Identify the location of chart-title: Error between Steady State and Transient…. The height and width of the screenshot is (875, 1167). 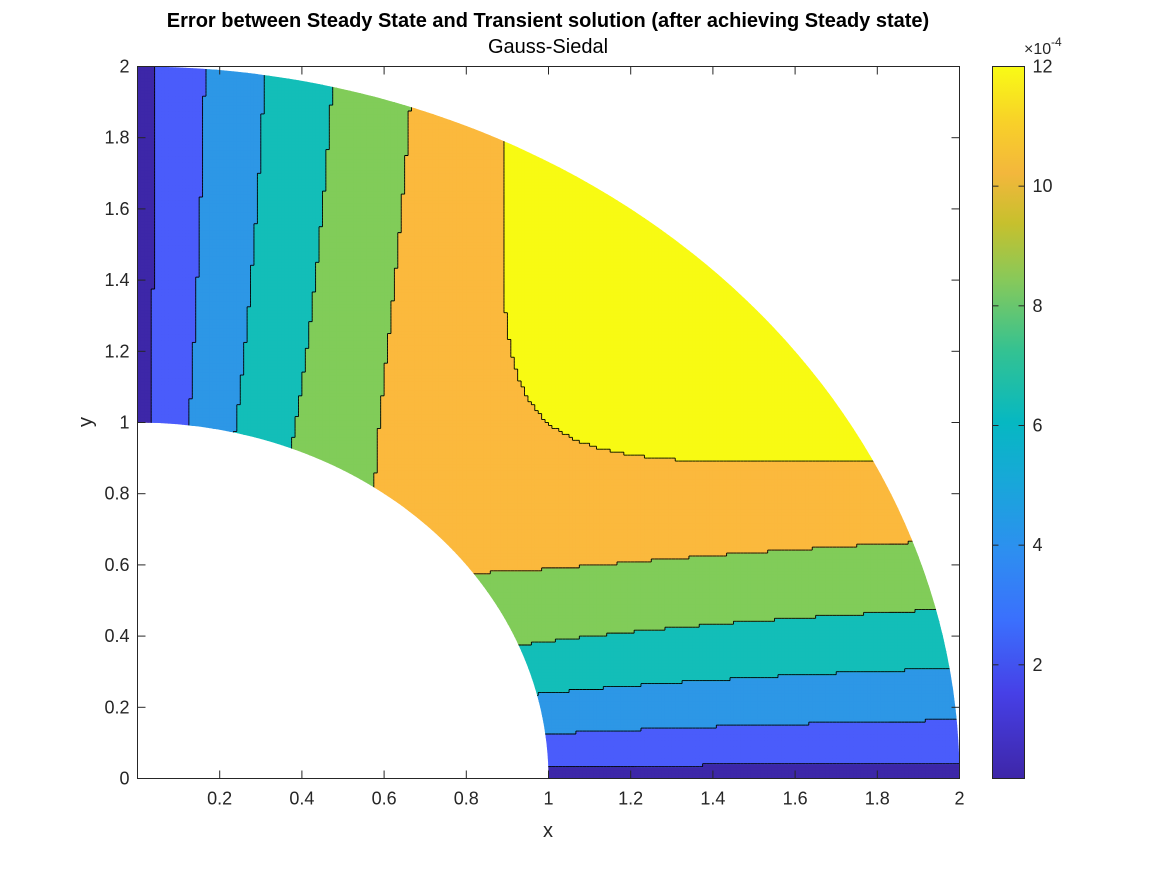
(548, 21).